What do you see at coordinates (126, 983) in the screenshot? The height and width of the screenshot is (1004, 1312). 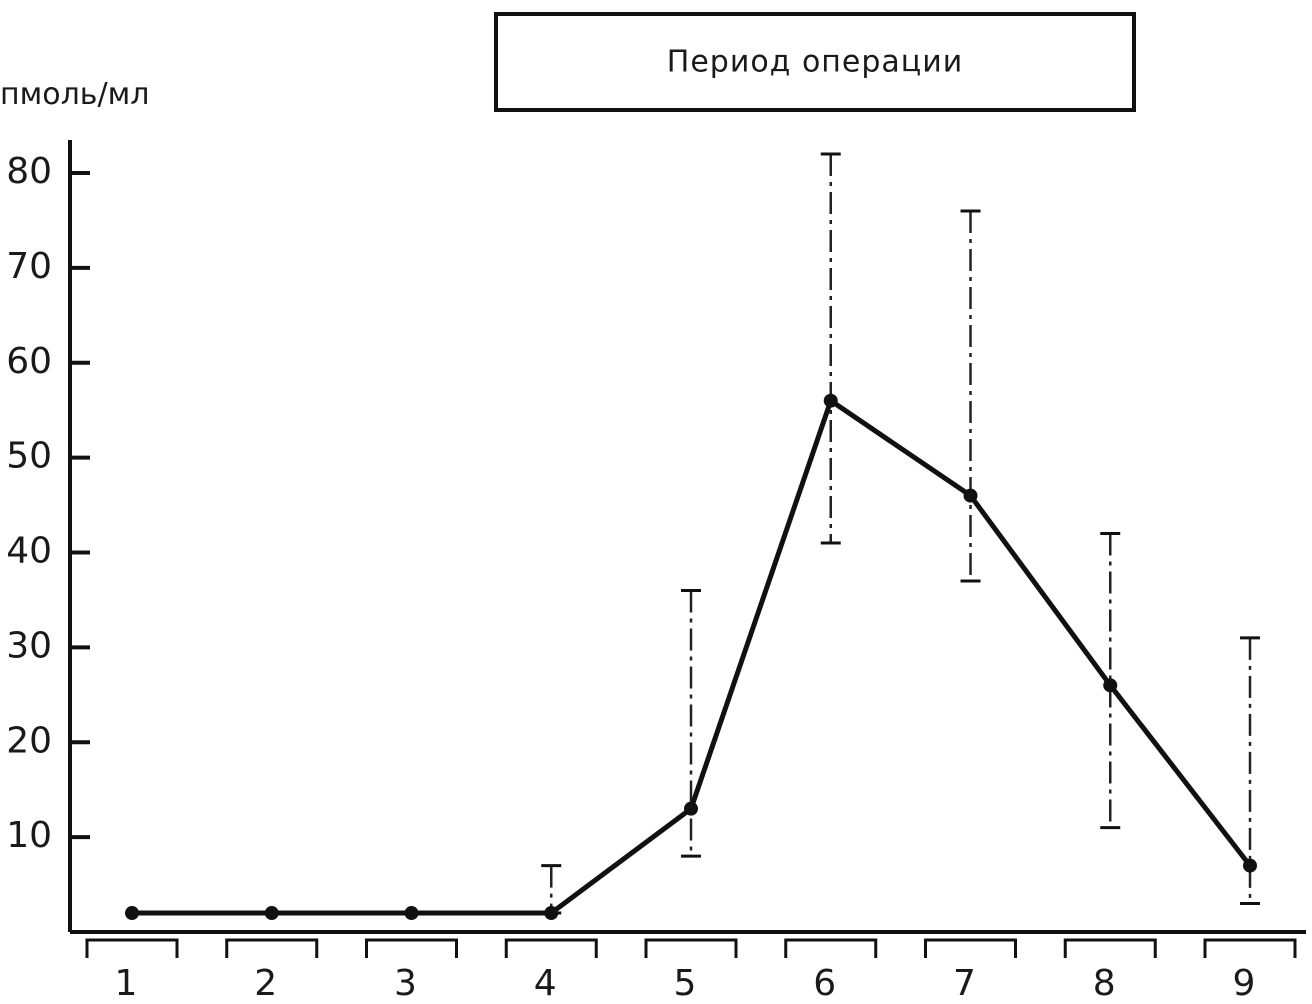 I see `x-tick-label: 1` at bounding box center [126, 983].